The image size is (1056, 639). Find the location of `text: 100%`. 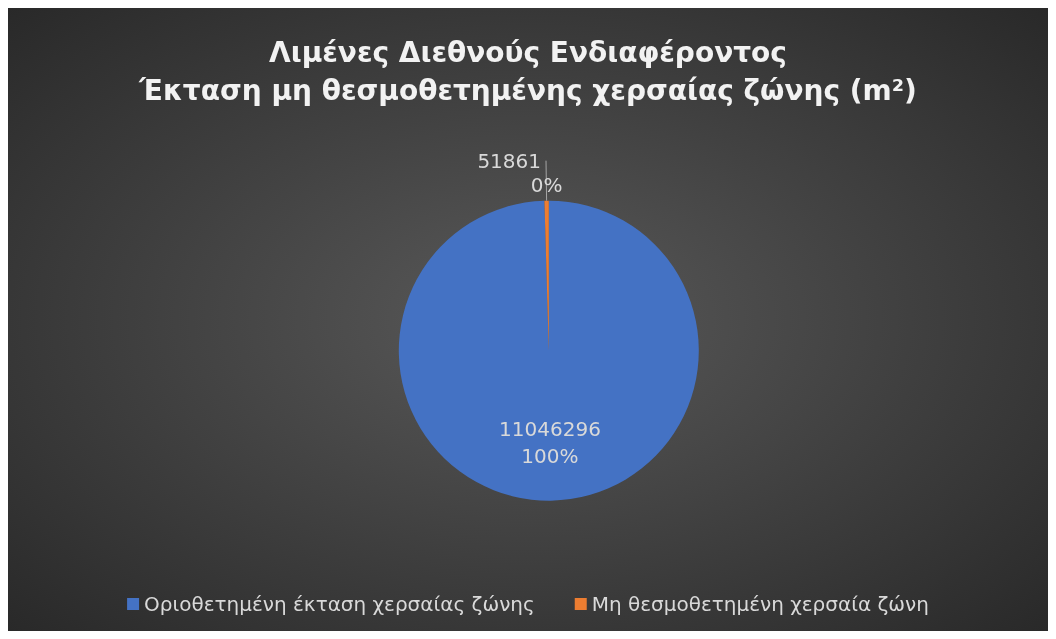

text: 100% is located at coordinates (550, 455).